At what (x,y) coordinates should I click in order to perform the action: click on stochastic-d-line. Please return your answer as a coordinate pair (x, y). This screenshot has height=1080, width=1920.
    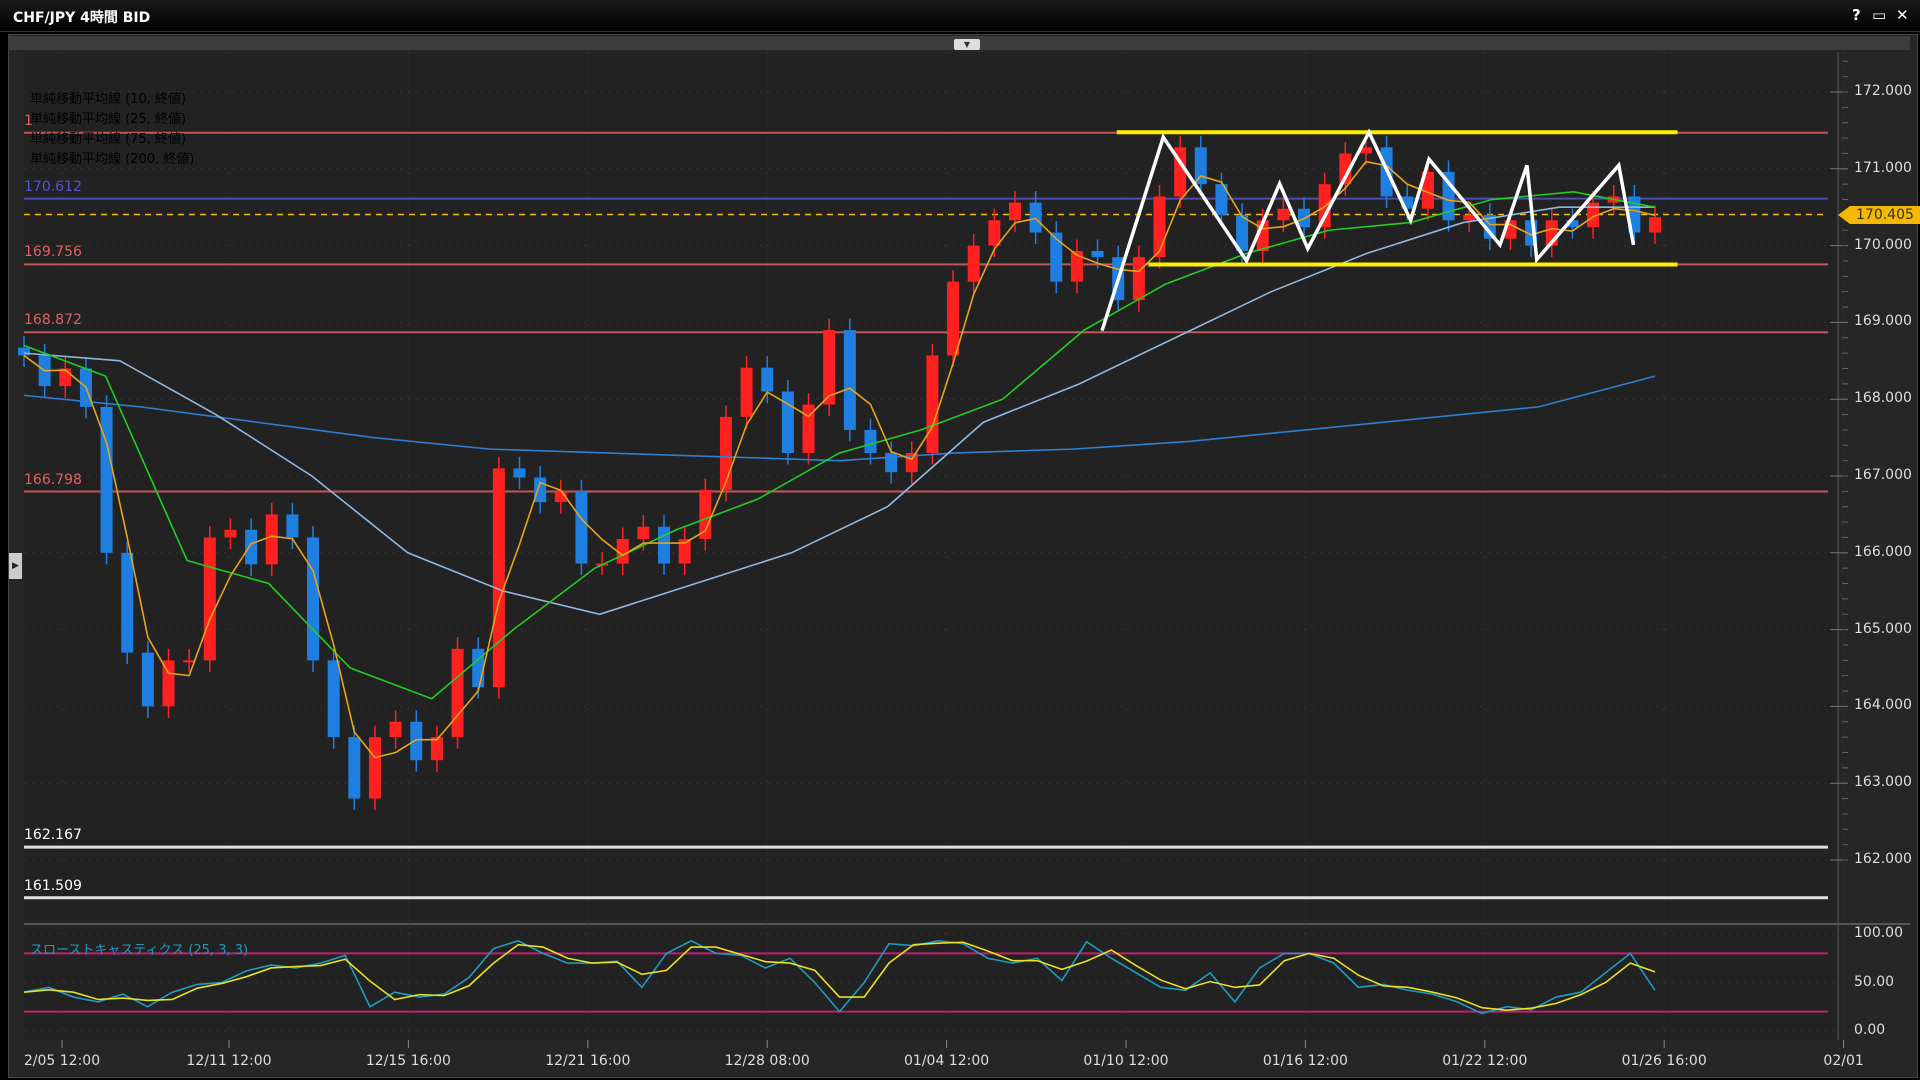
    Looking at the image, I should click on (839, 976).